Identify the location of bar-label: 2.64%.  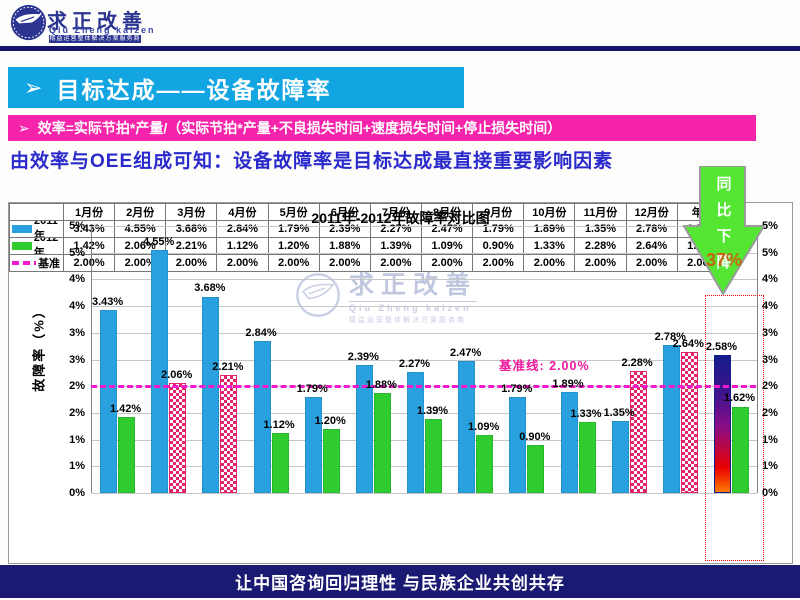
(688, 344).